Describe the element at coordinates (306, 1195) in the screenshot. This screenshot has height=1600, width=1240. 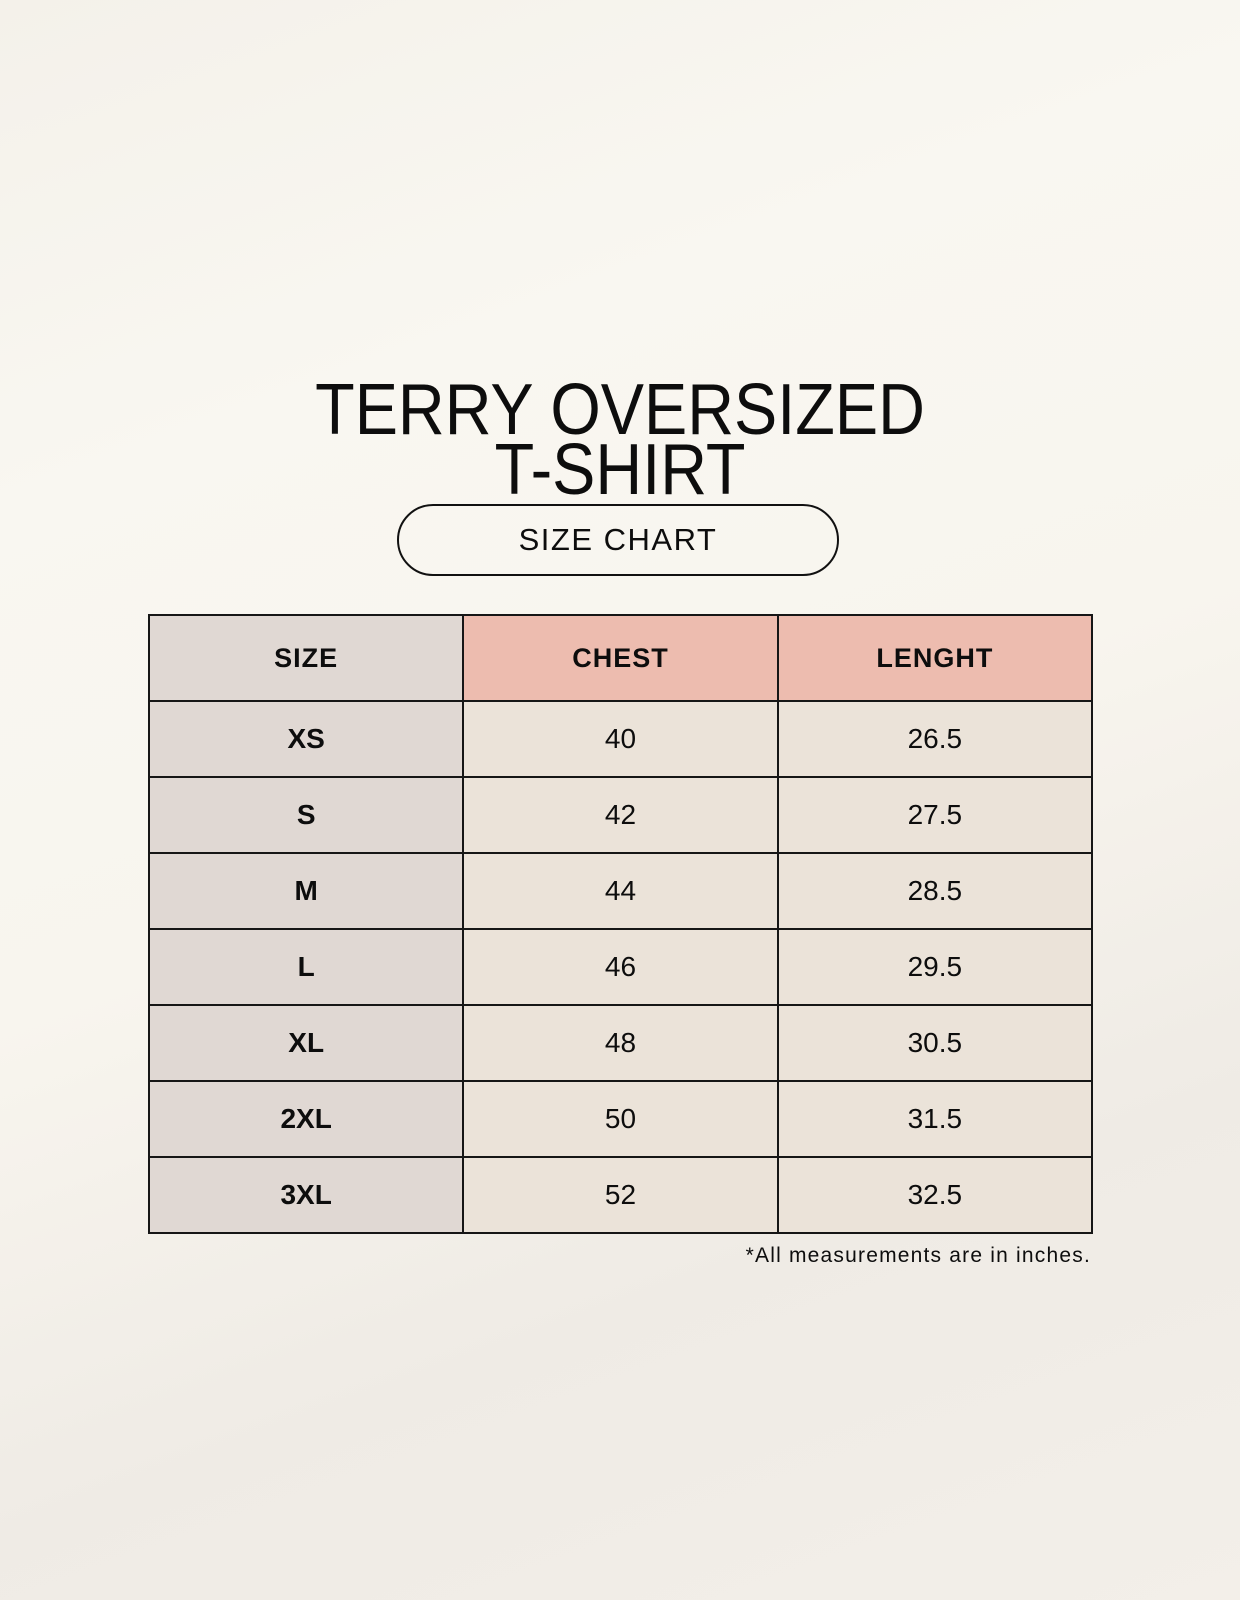
I see `size-cell: 3XL` at that location.